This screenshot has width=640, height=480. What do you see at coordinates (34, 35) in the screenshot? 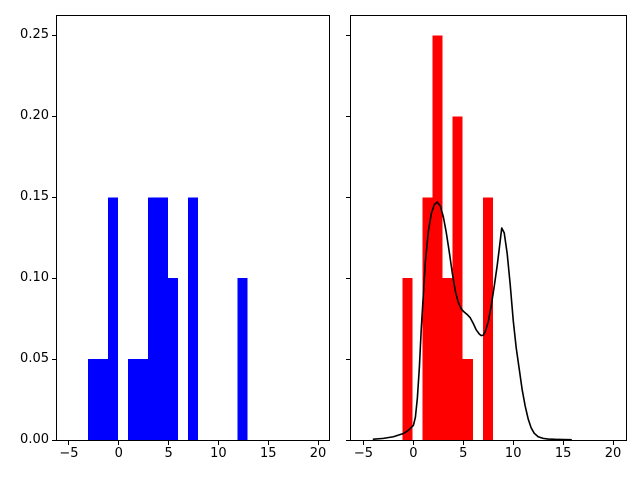
I see `y-tick-label: 0.25` at bounding box center [34, 35].